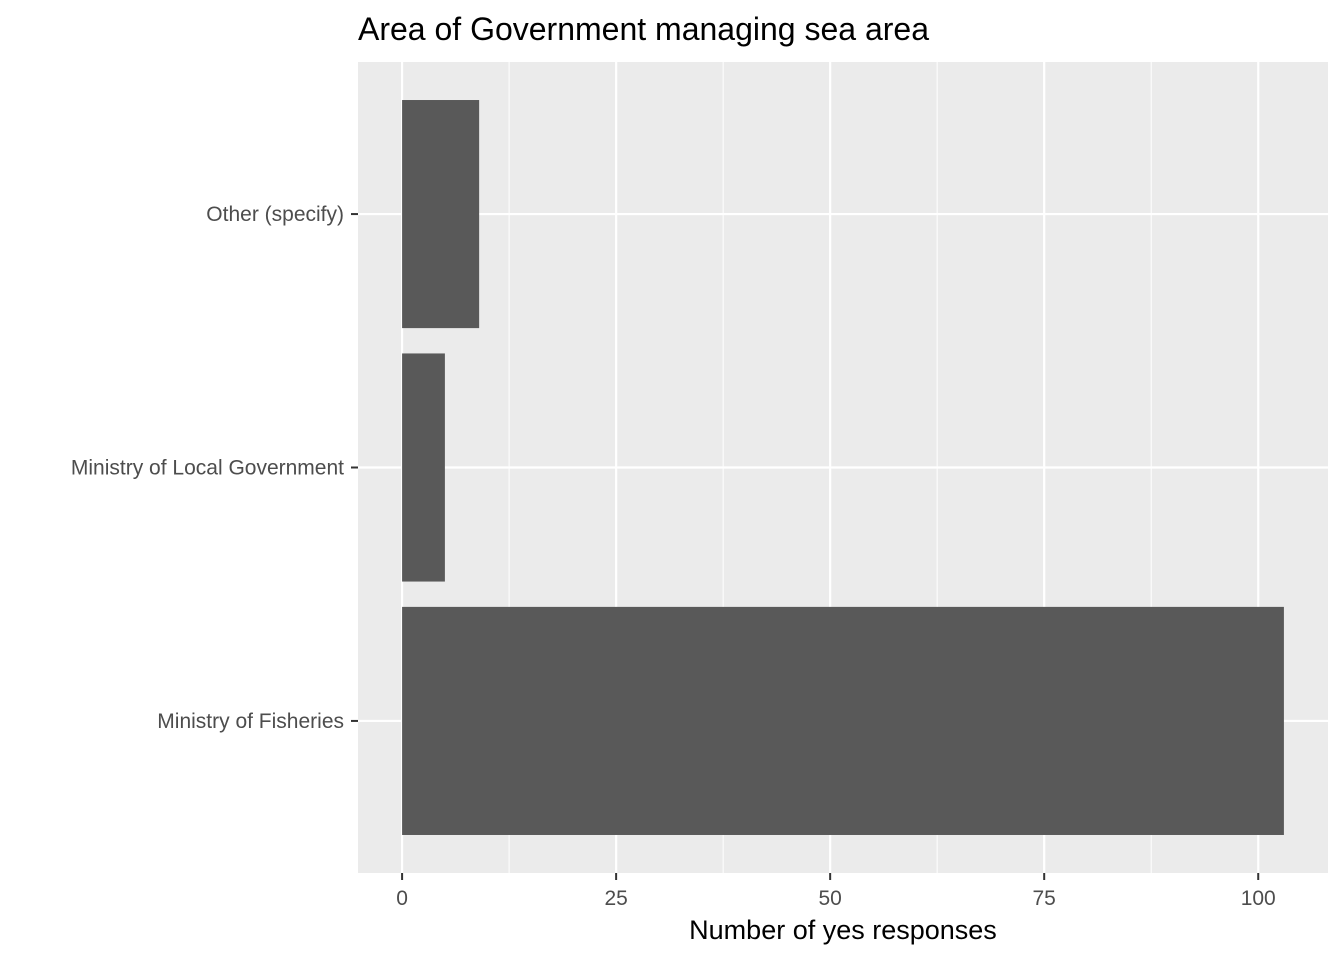 This screenshot has height=960, width=1344. What do you see at coordinates (643, 29) in the screenshot?
I see `chart-title: Area of Government managing sea area` at bounding box center [643, 29].